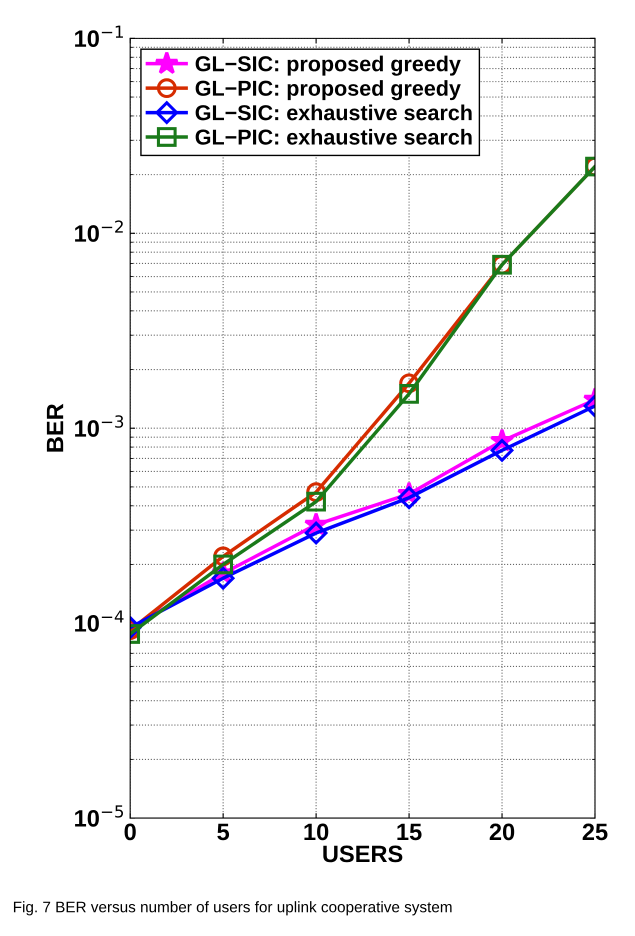 The height and width of the screenshot is (936, 635). Describe the element at coordinates (362, 854) in the screenshot. I see `x-axis-title: USERS` at that location.